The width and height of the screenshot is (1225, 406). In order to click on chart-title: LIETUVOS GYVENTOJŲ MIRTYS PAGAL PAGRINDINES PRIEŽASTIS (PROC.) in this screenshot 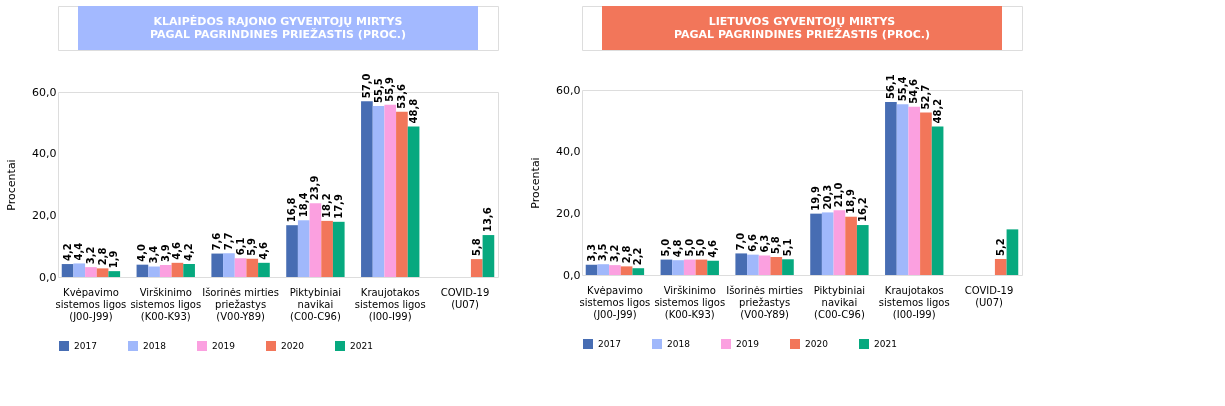, I will do `click(802, 28)`.